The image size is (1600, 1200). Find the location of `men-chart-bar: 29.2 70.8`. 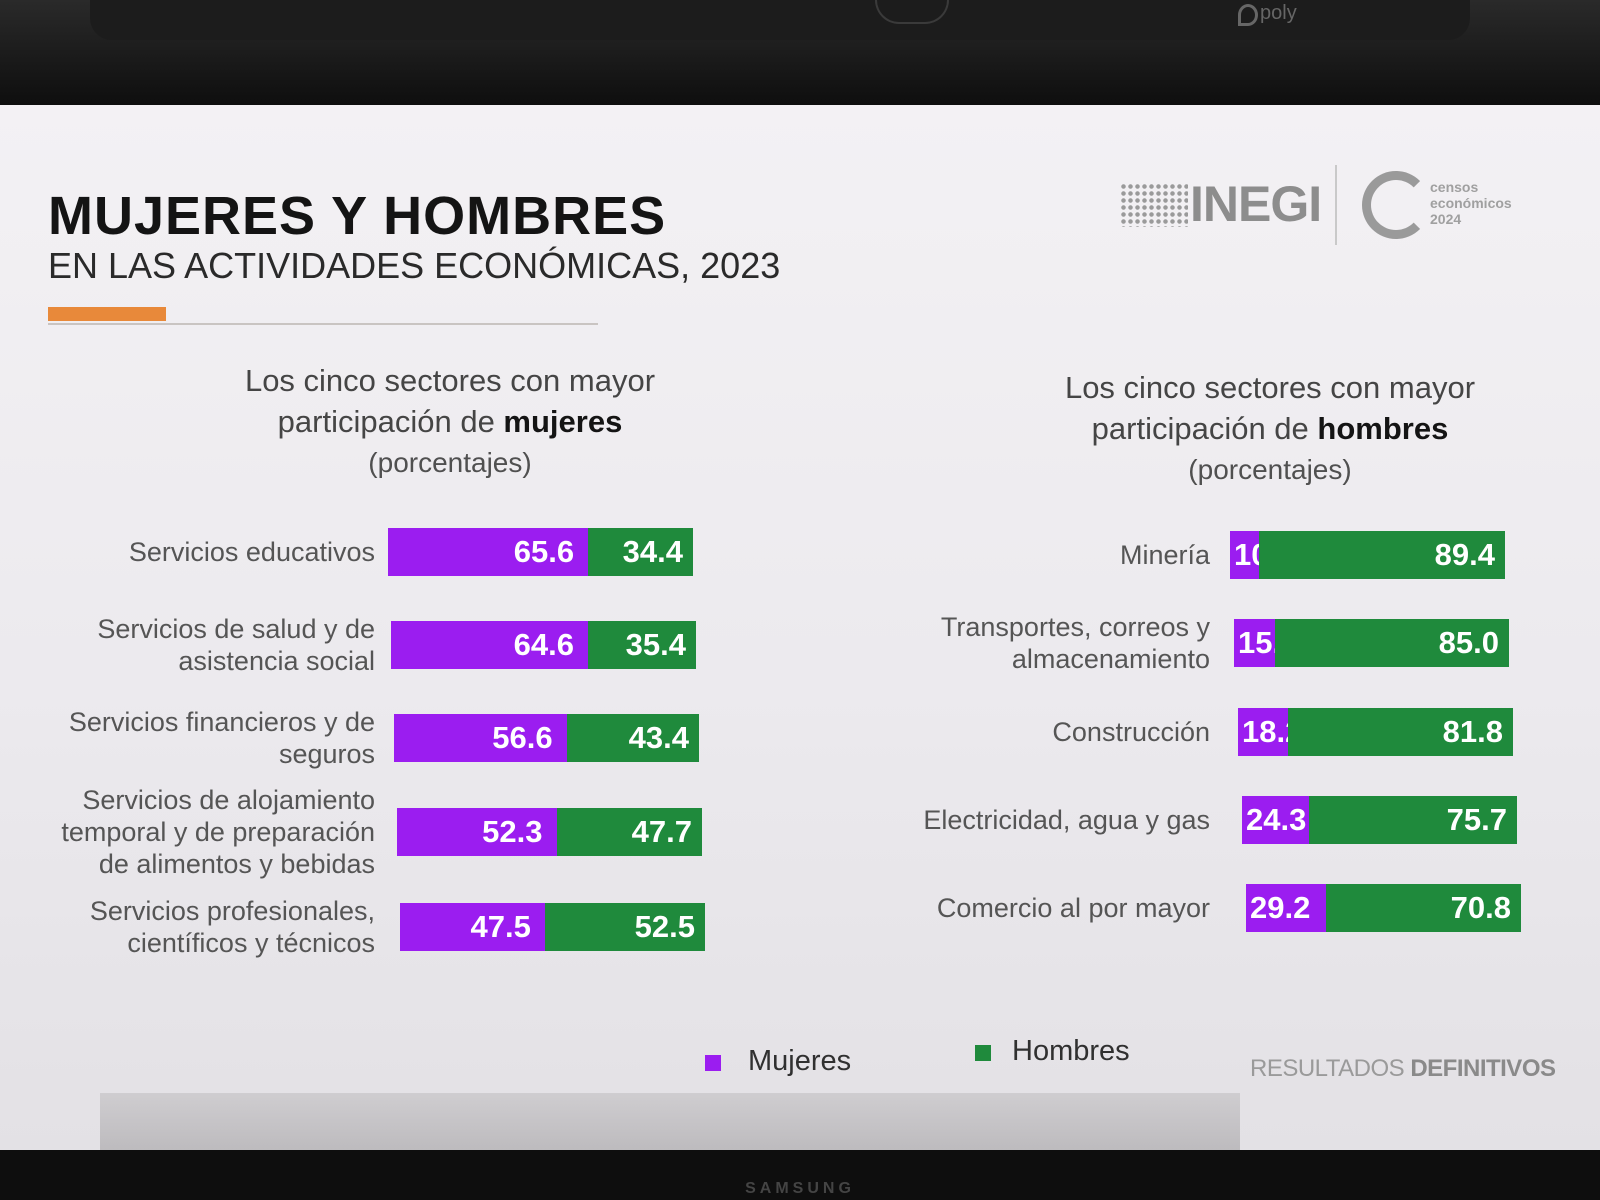

men-chart-bar: 29.2 70.8 is located at coordinates (1383, 908).